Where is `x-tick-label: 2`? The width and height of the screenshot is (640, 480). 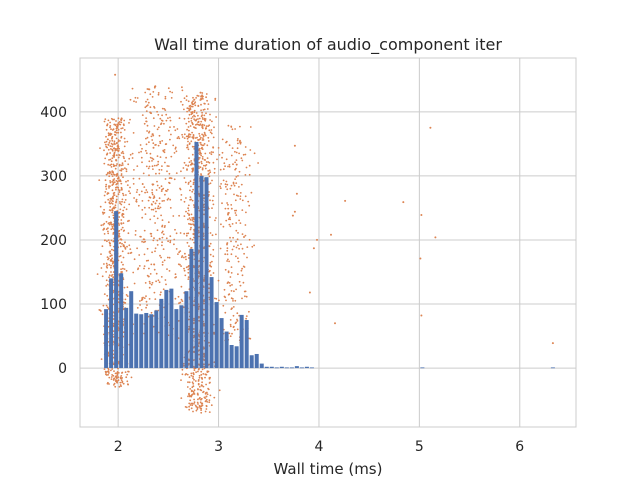
x-tick-label: 2 is located at coordinates (118, 447).